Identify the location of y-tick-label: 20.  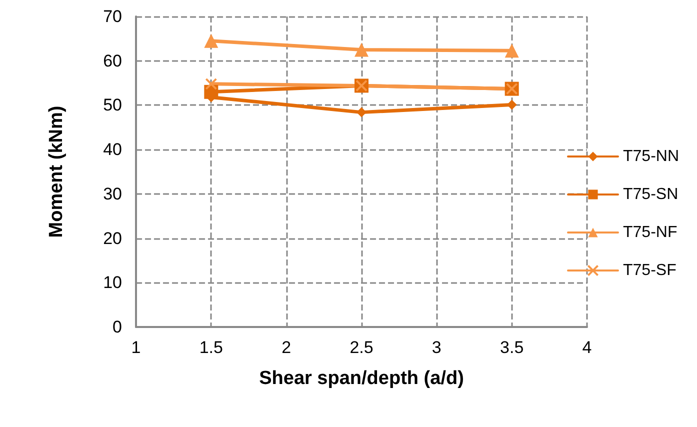
(112, 238).